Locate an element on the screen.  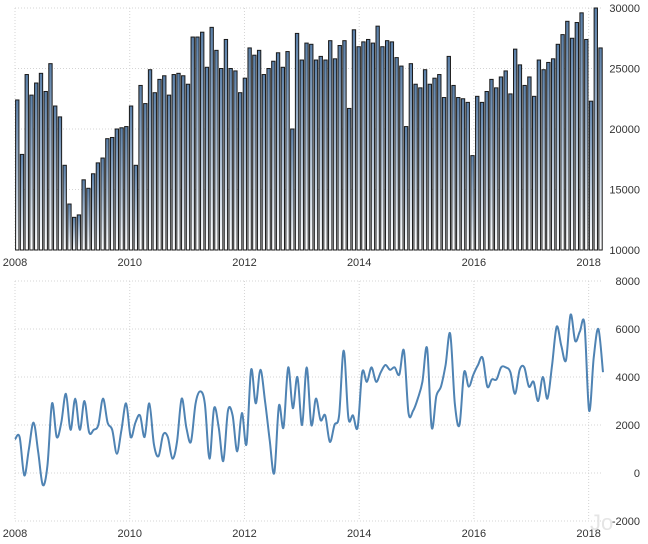
y-tick-label: 30000 is located at coordinates (624, 9).